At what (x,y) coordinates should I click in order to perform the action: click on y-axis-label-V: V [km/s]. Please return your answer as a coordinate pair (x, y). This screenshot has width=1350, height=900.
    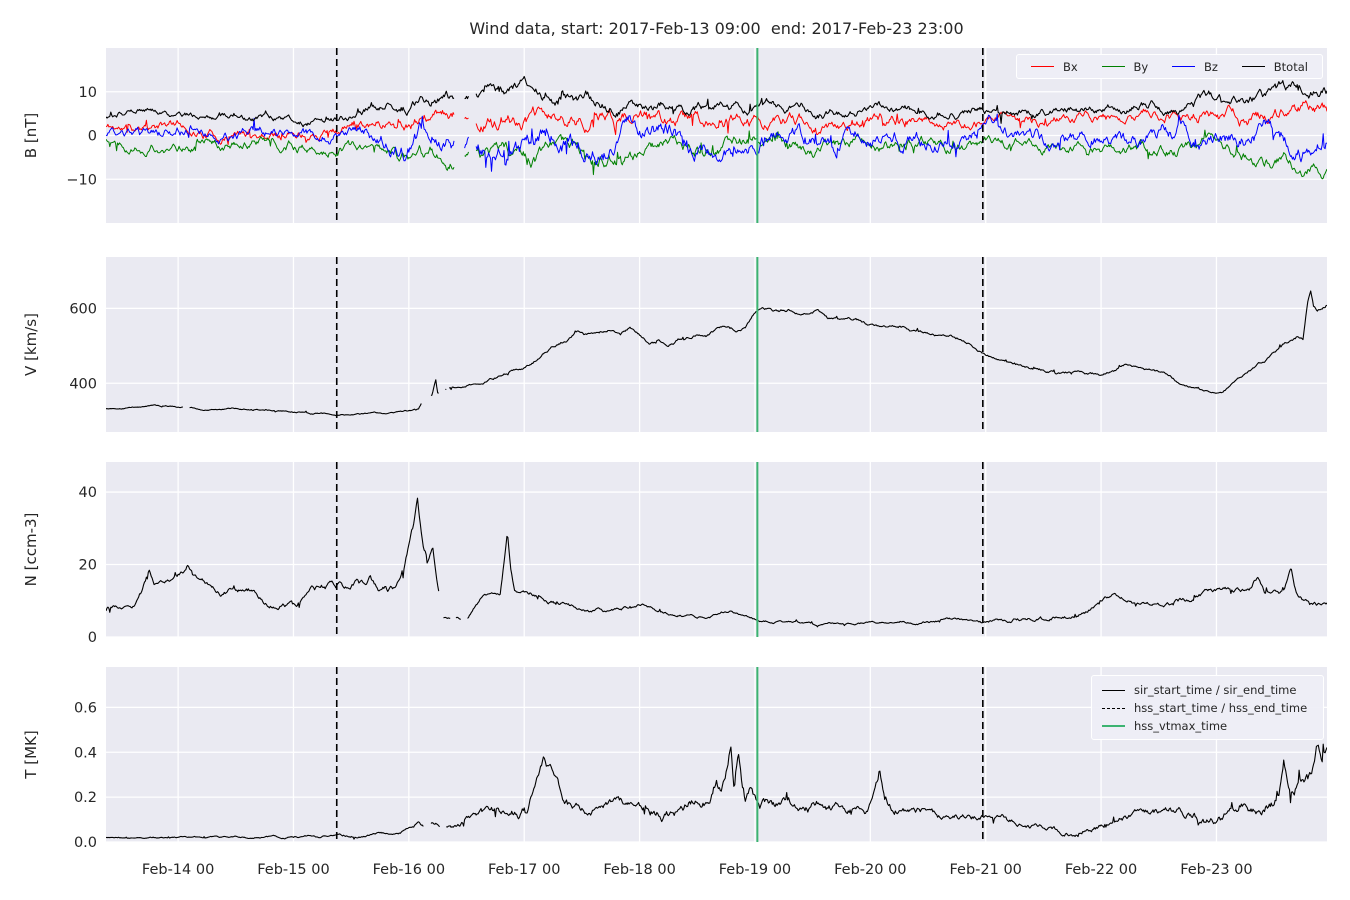
    Looking at the image, I should click on (31, 344).